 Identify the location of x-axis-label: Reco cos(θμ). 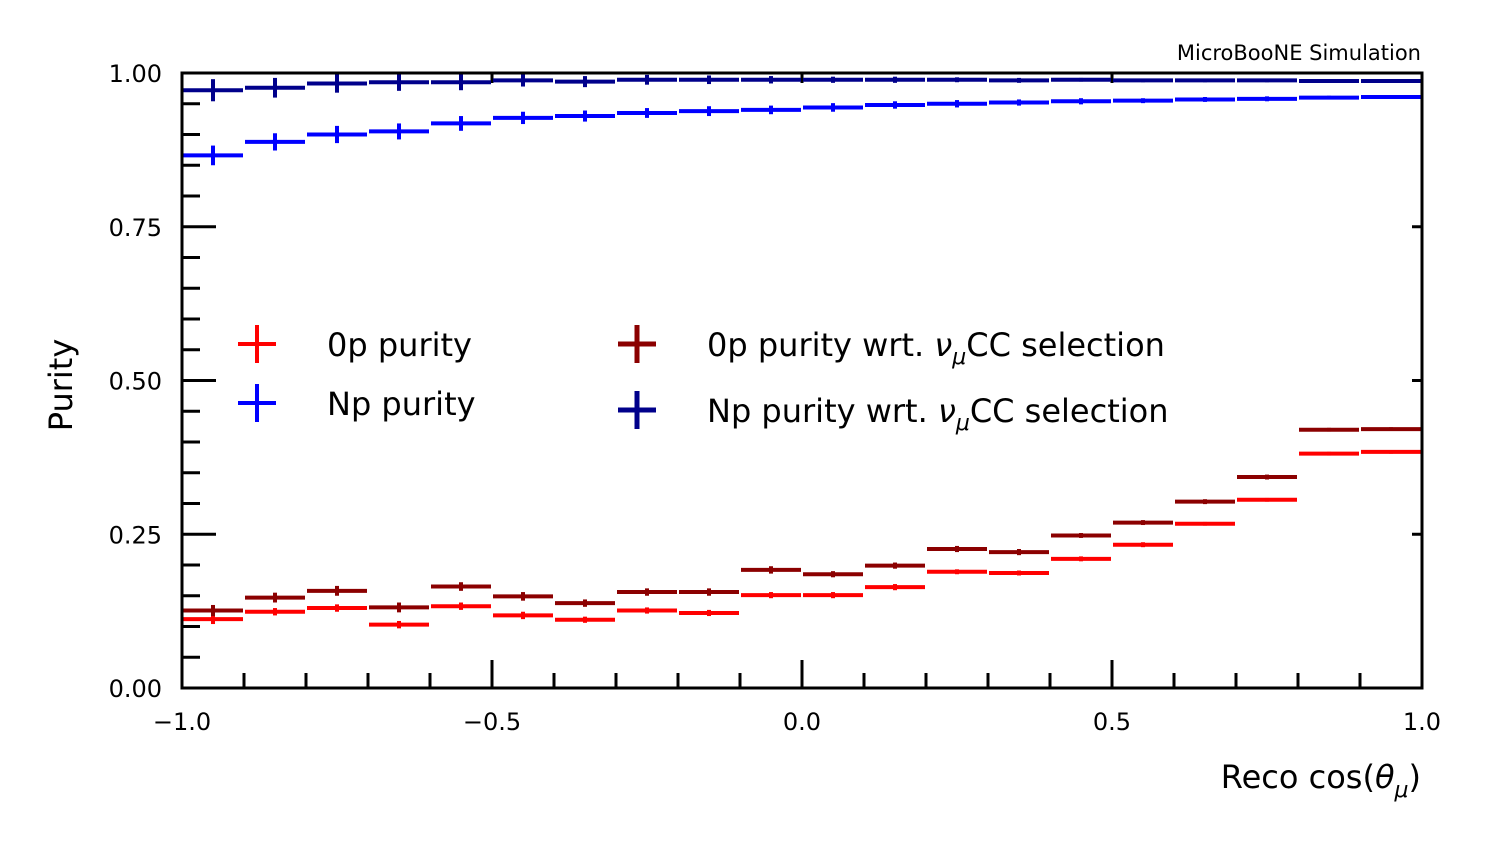
(1321, 780).